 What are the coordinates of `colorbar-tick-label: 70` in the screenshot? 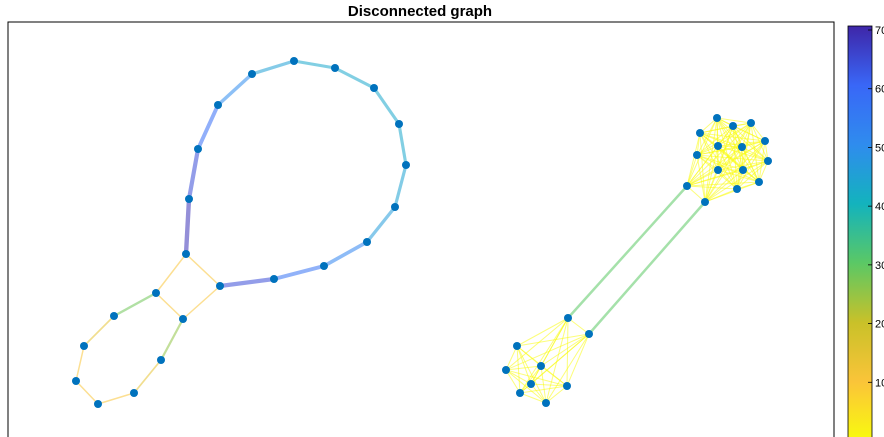 It's located at (879, 31).